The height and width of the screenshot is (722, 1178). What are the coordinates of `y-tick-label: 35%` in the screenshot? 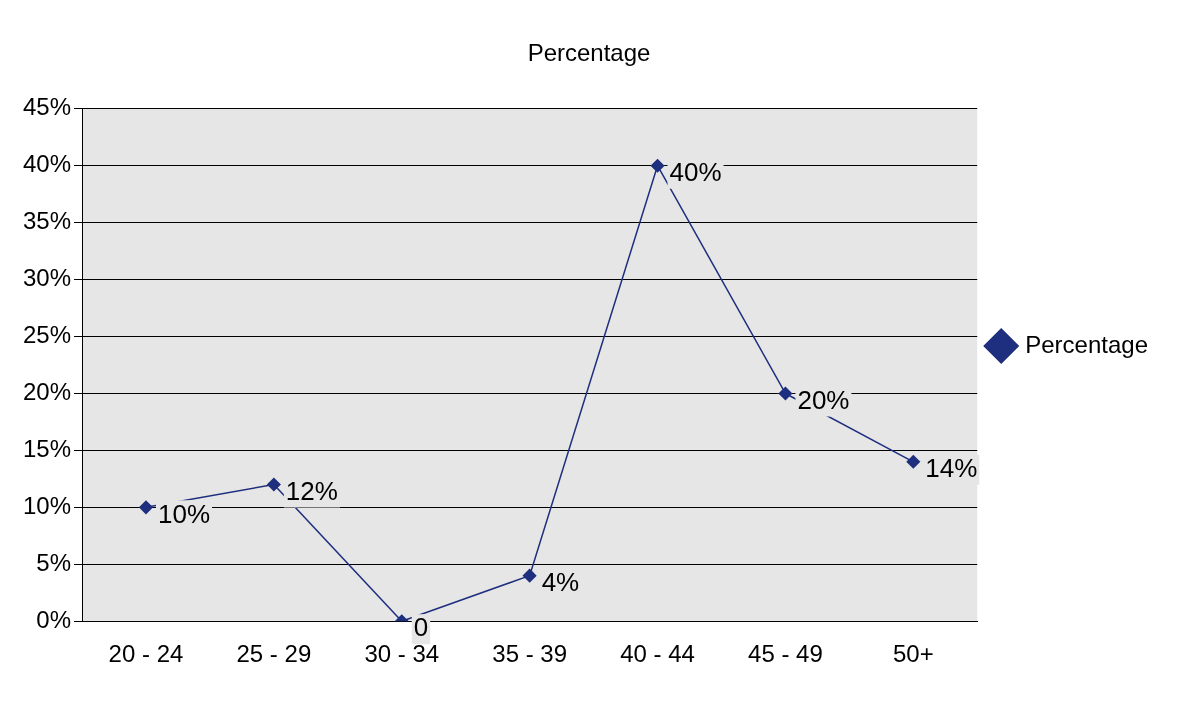 It's located at (47, 221).